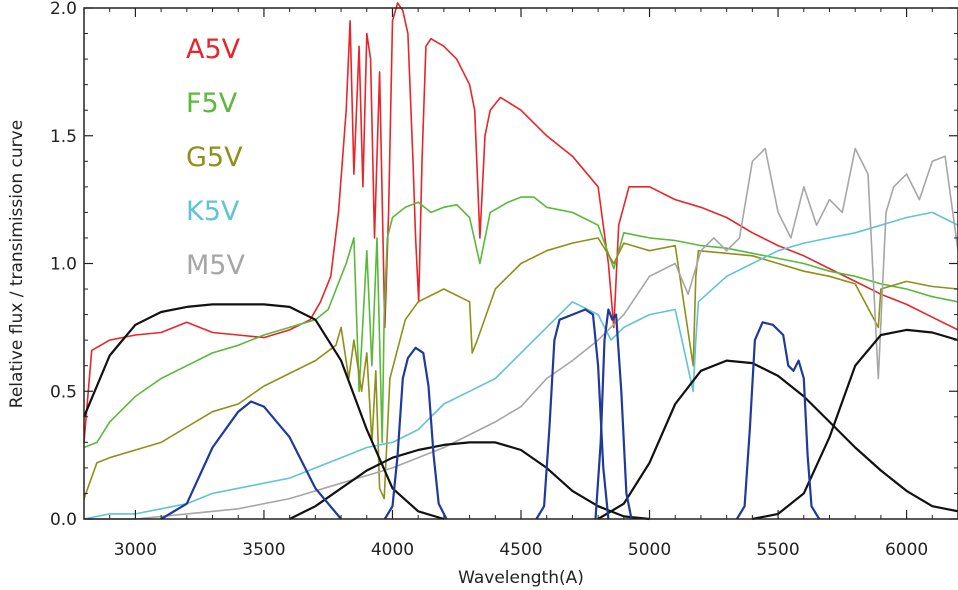 The height and width of the screenshot is (590, 958). Describe the element at coordinates (777, 550) in the screenshot. I see `x-tick-label: 5500` at that location.